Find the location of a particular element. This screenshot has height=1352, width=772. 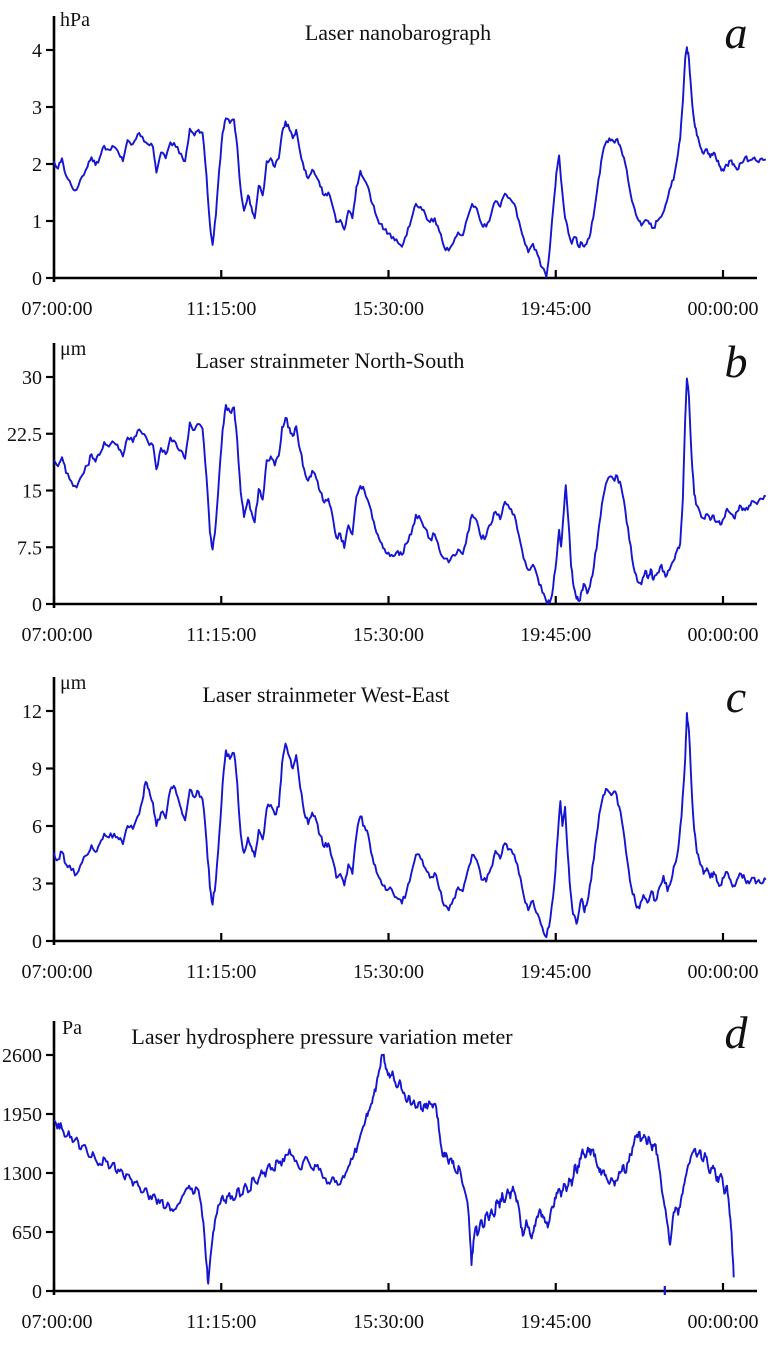

y-axis-unit-label: Pa is located at coordinates (72, 1028).